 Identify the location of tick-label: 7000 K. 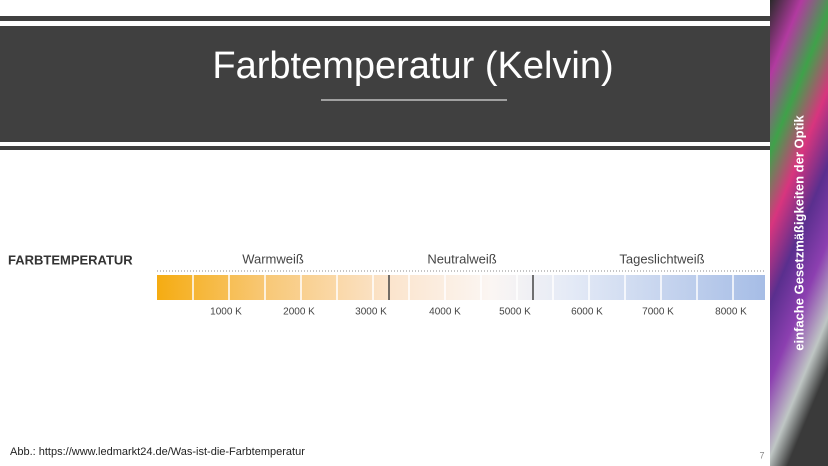
(658, 312).